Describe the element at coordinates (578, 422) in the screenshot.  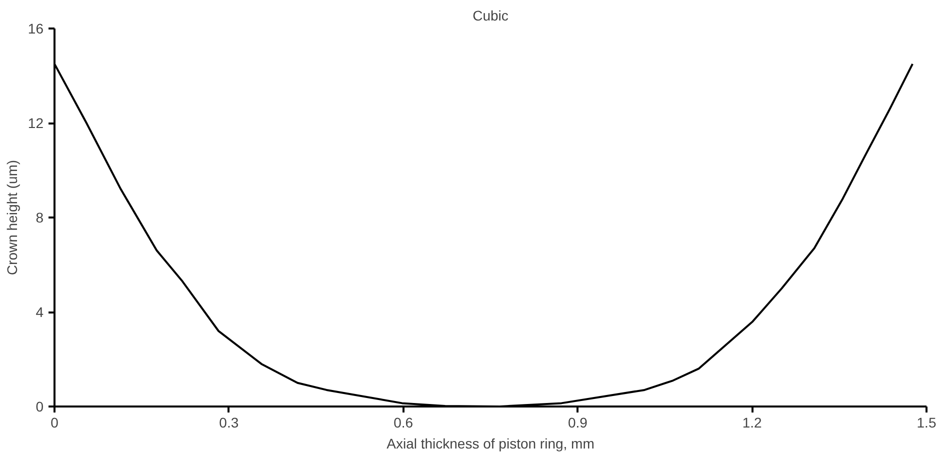
I see `x-tick-label: 0.9` at that location.